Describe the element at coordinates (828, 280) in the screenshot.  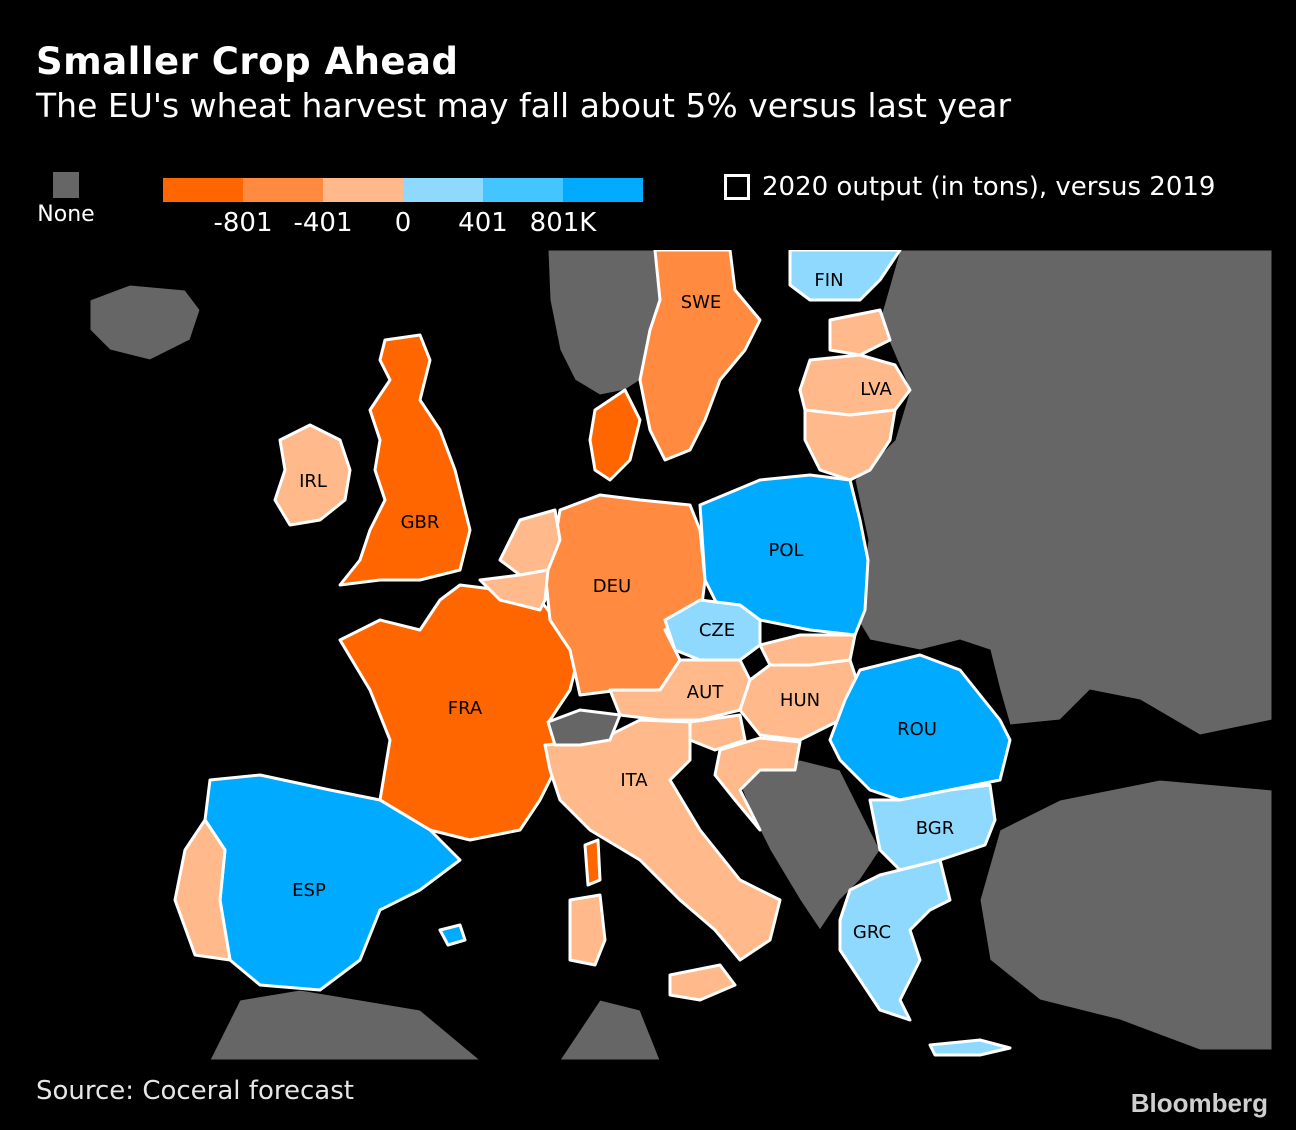
I see `label-fin: FIN` at that location.